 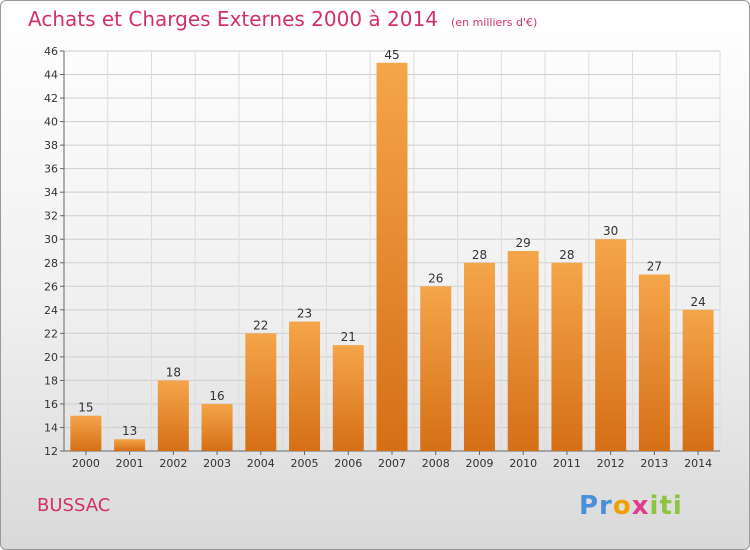 What do you see at coordinates (348, 337) in the screenshot?
I see `value-label-2006: 21` at bounding box center [348, 337].